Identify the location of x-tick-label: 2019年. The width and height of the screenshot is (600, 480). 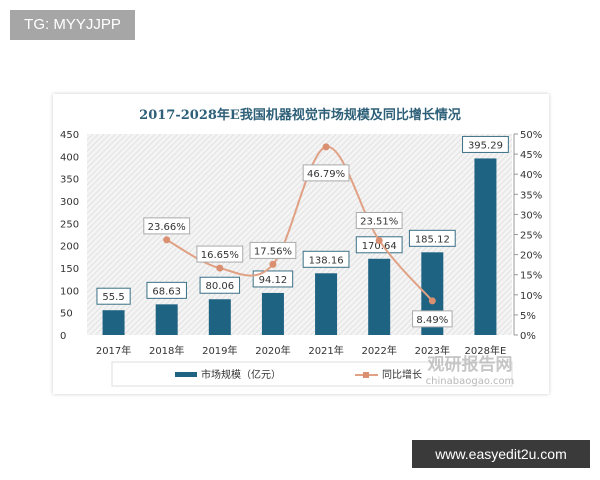
(219, 350).